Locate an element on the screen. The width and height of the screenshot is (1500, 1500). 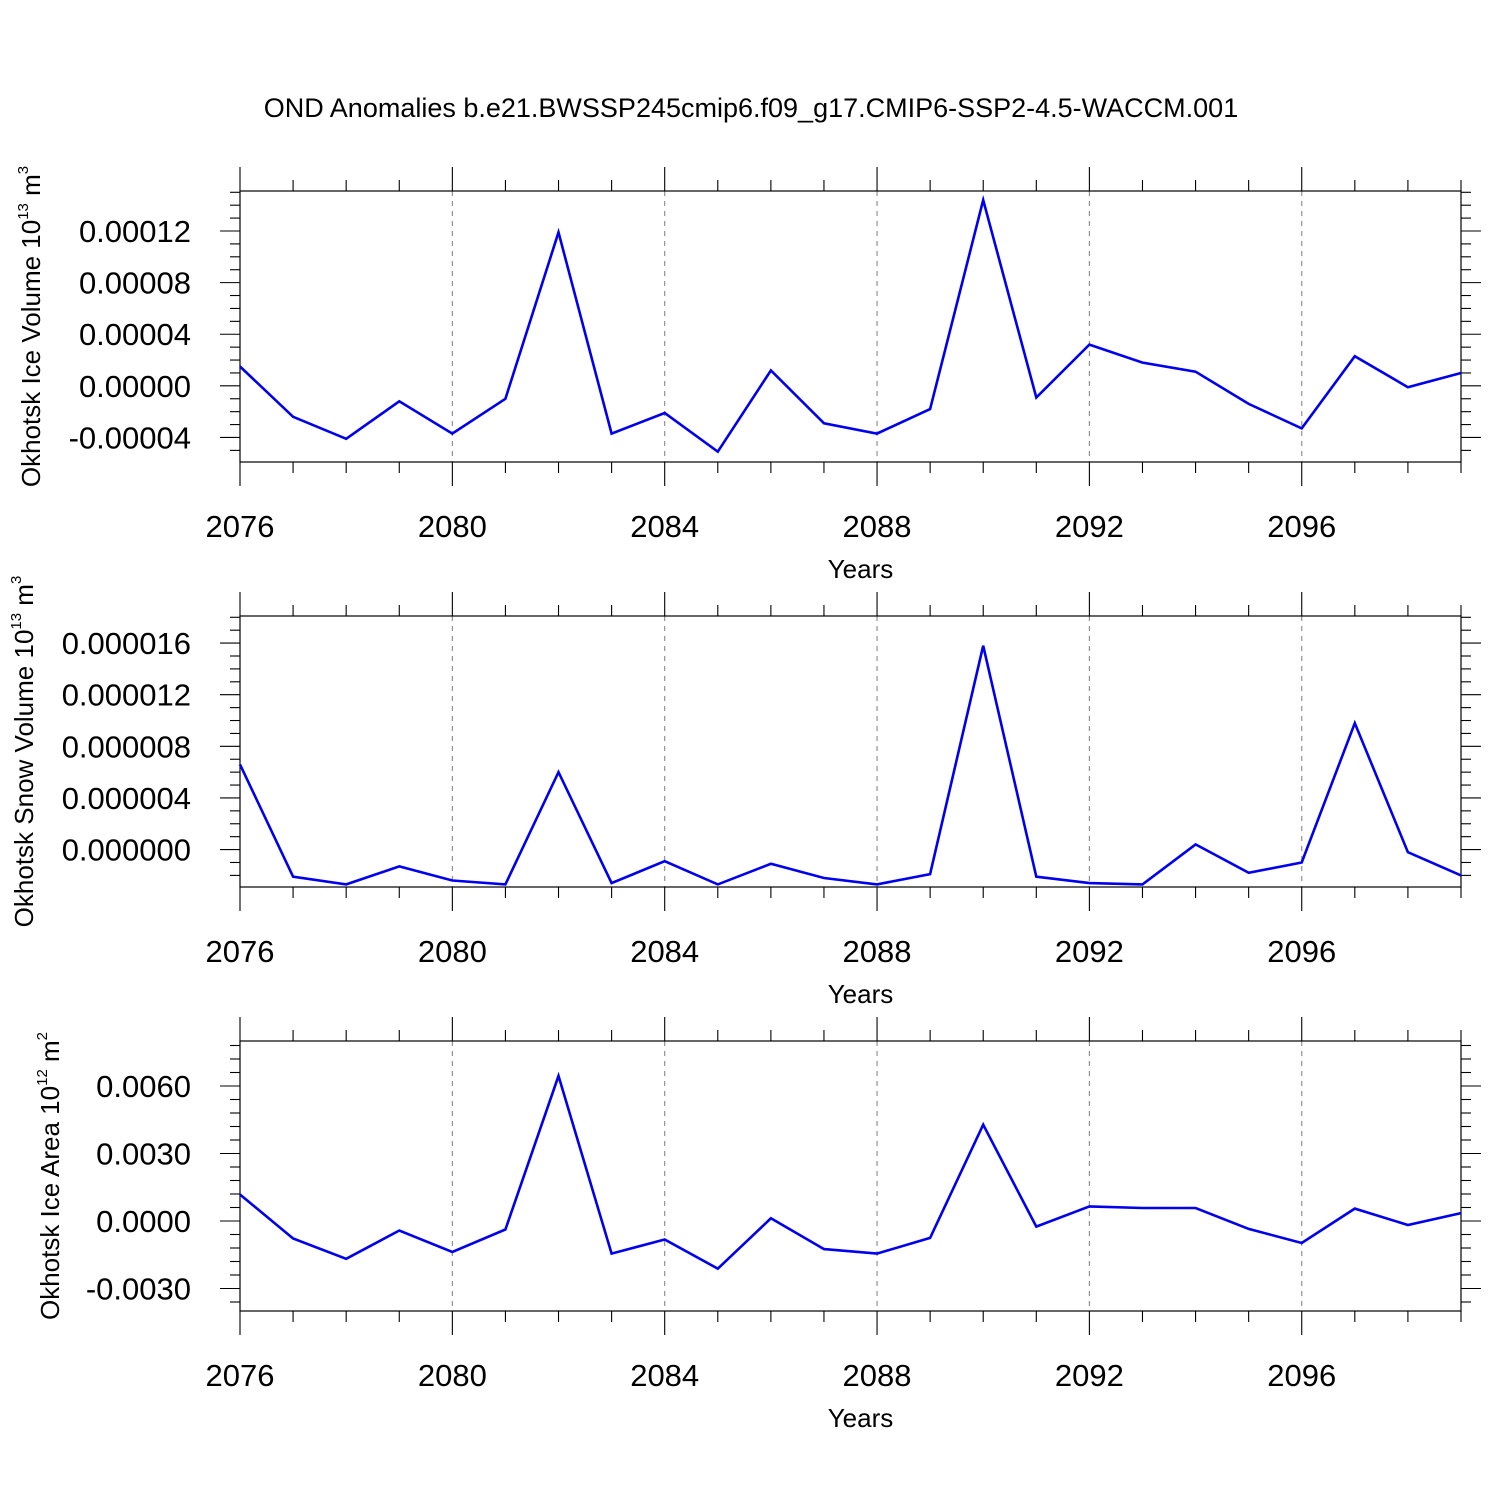
y-tick-label: 0.000012 is located at coordinates (126, 695).